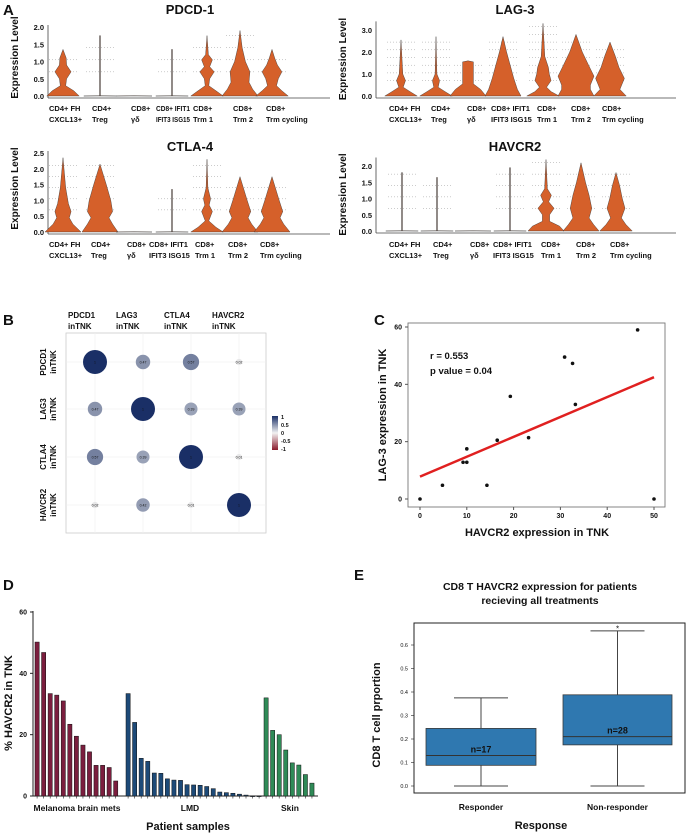  I want to click on category-label: CXCL13+, so click(66, 255).